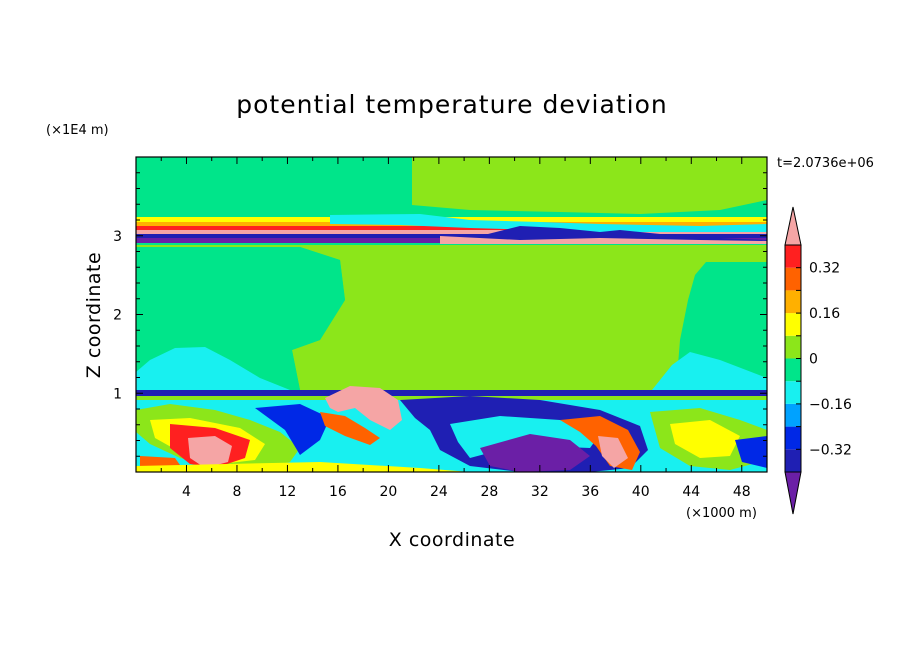 The image size is (904, 654). What do you see at coordinates (590, 492) in the screenshot?
I see `x-tick-label: 36` at bounding box center [590, 492].